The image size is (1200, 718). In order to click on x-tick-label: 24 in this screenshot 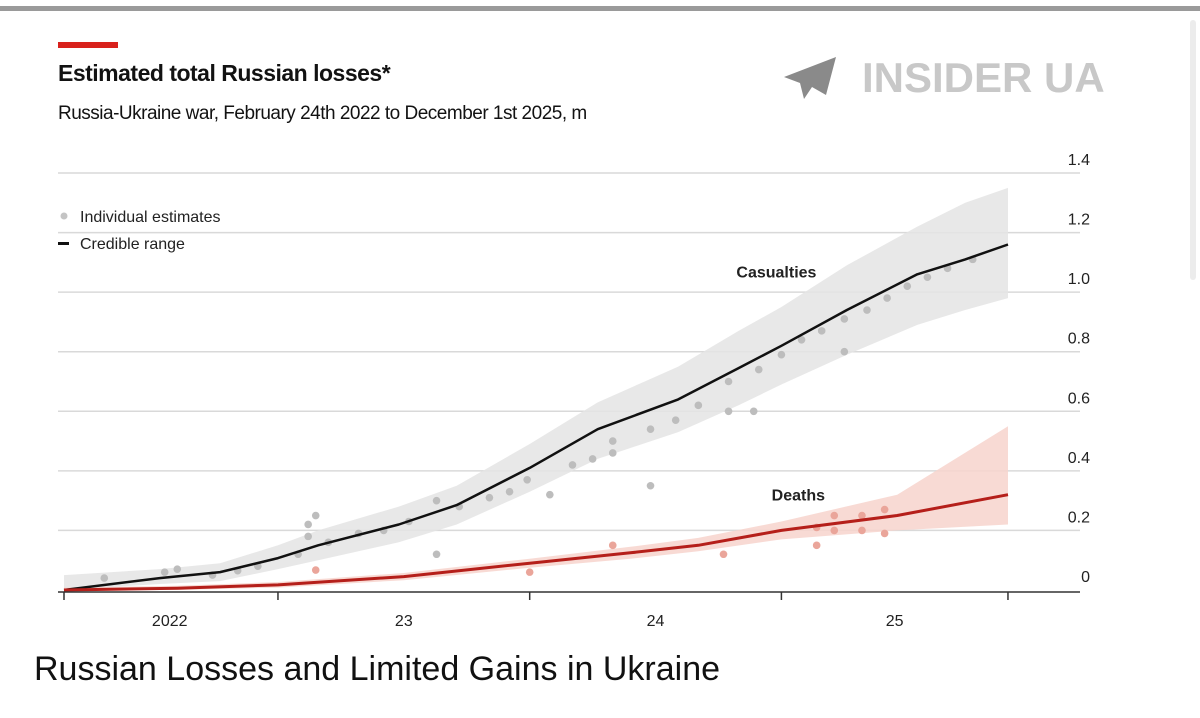, I will do `click(656, 621)`.